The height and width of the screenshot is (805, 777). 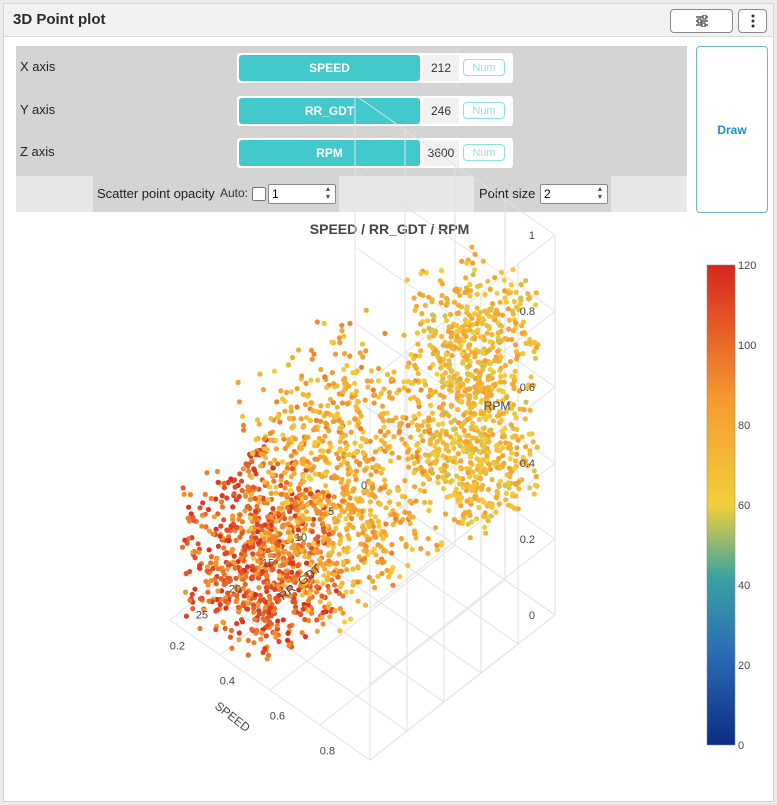 I want to click on x-axis-variable-button: SPEED, so click(x=329, y=68).